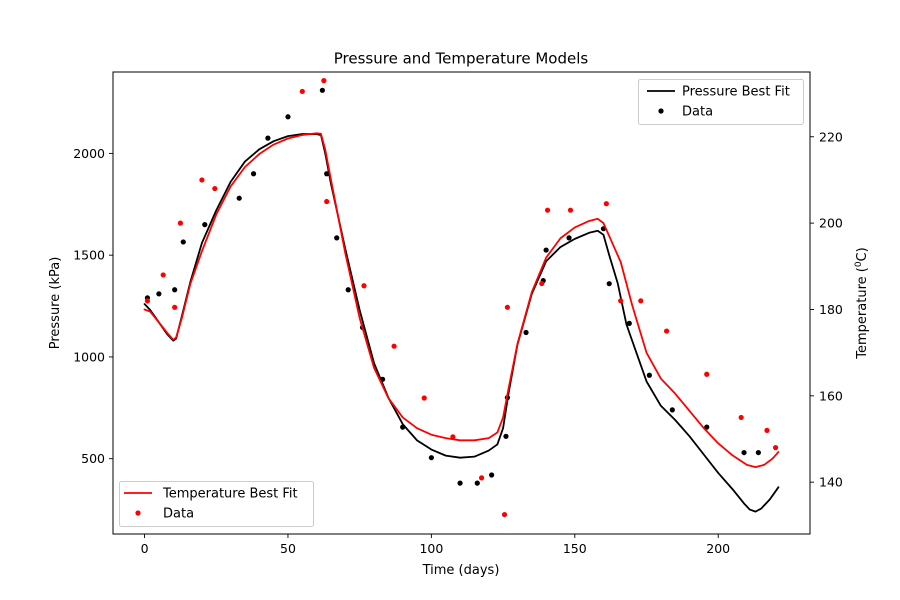 The width and height of the screenshot is (900, 600). Describe the element at coordinates (831, 223) in the screenshot. I see `right-y-tick-label: 200` at that location.